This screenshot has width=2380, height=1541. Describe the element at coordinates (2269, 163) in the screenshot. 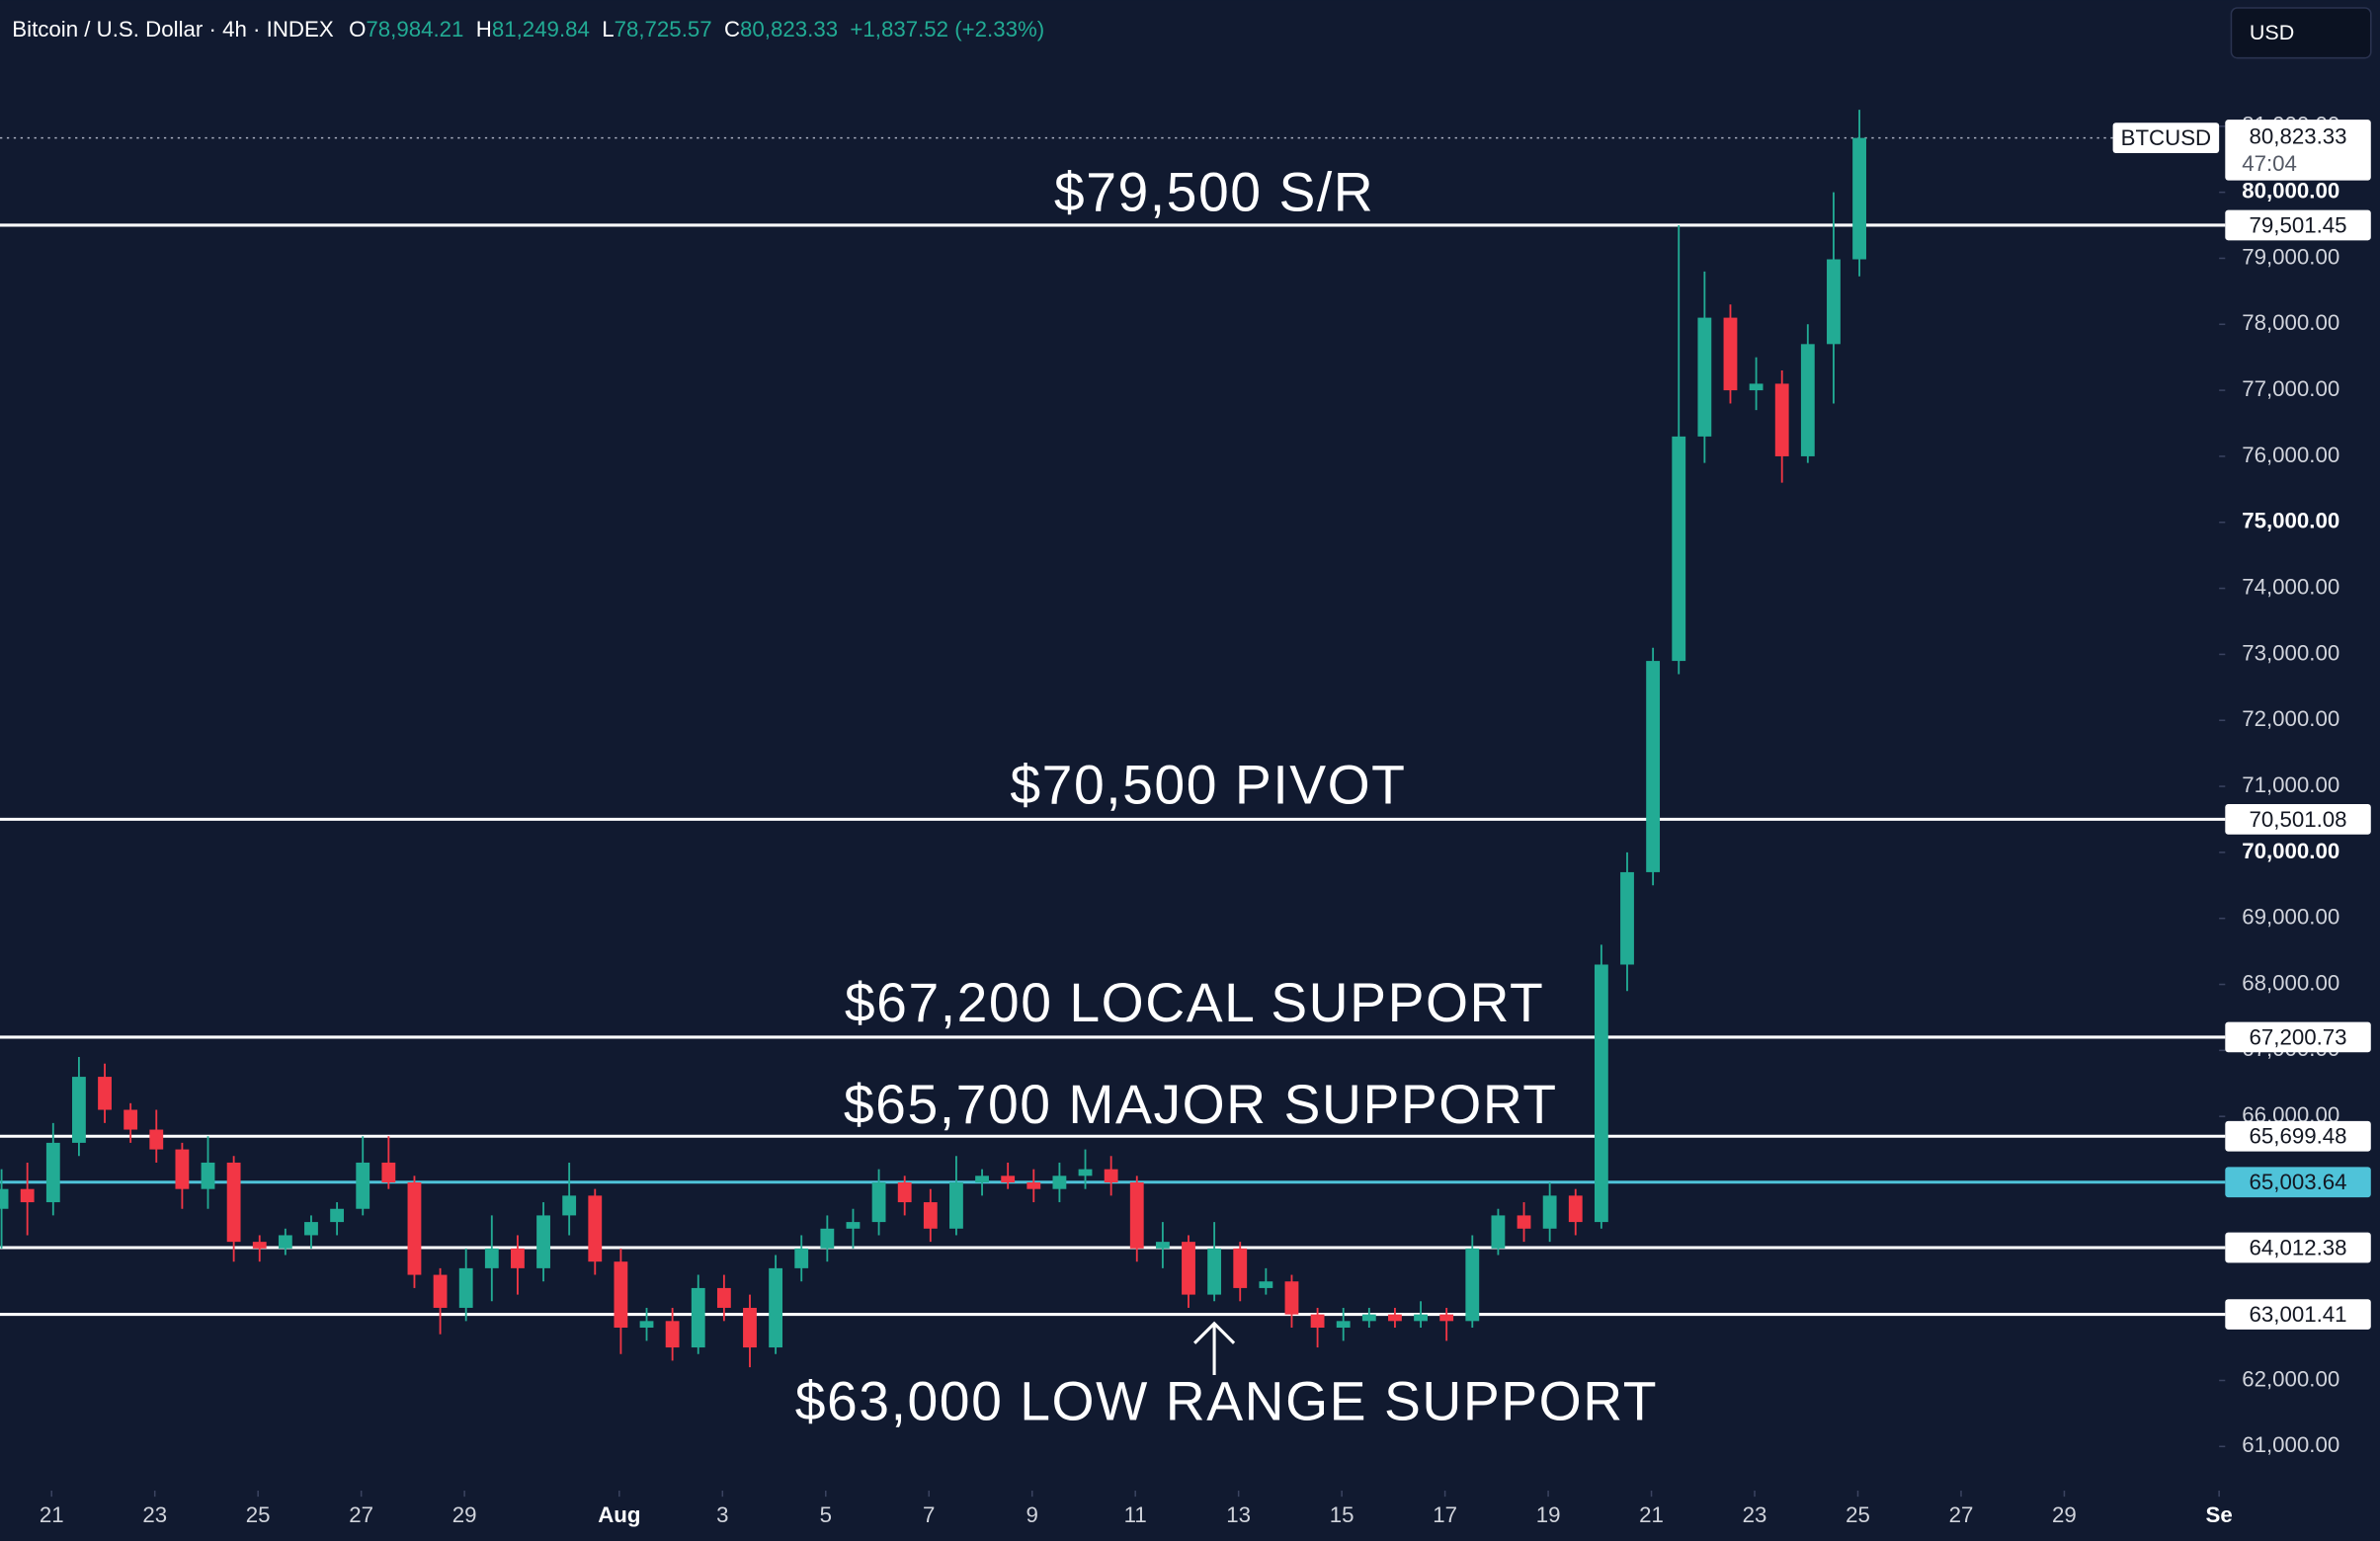

I see `countdown-label: 47:04` at that location.